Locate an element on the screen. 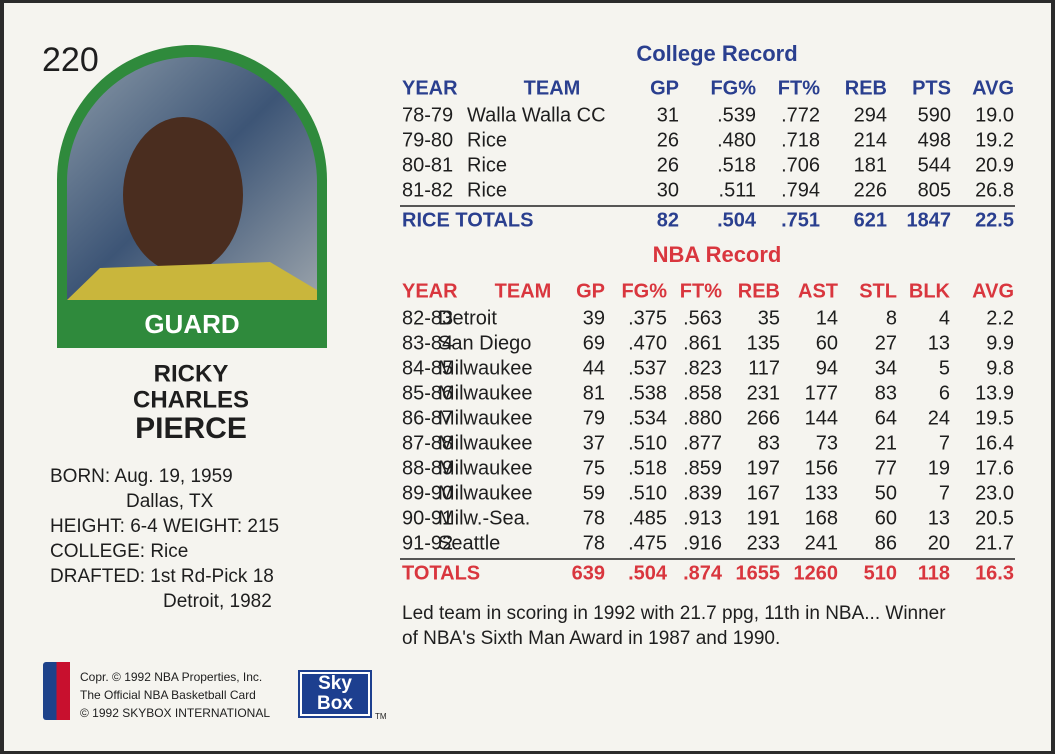  table-cell: 19.0 is located at coordinates (994, 115).